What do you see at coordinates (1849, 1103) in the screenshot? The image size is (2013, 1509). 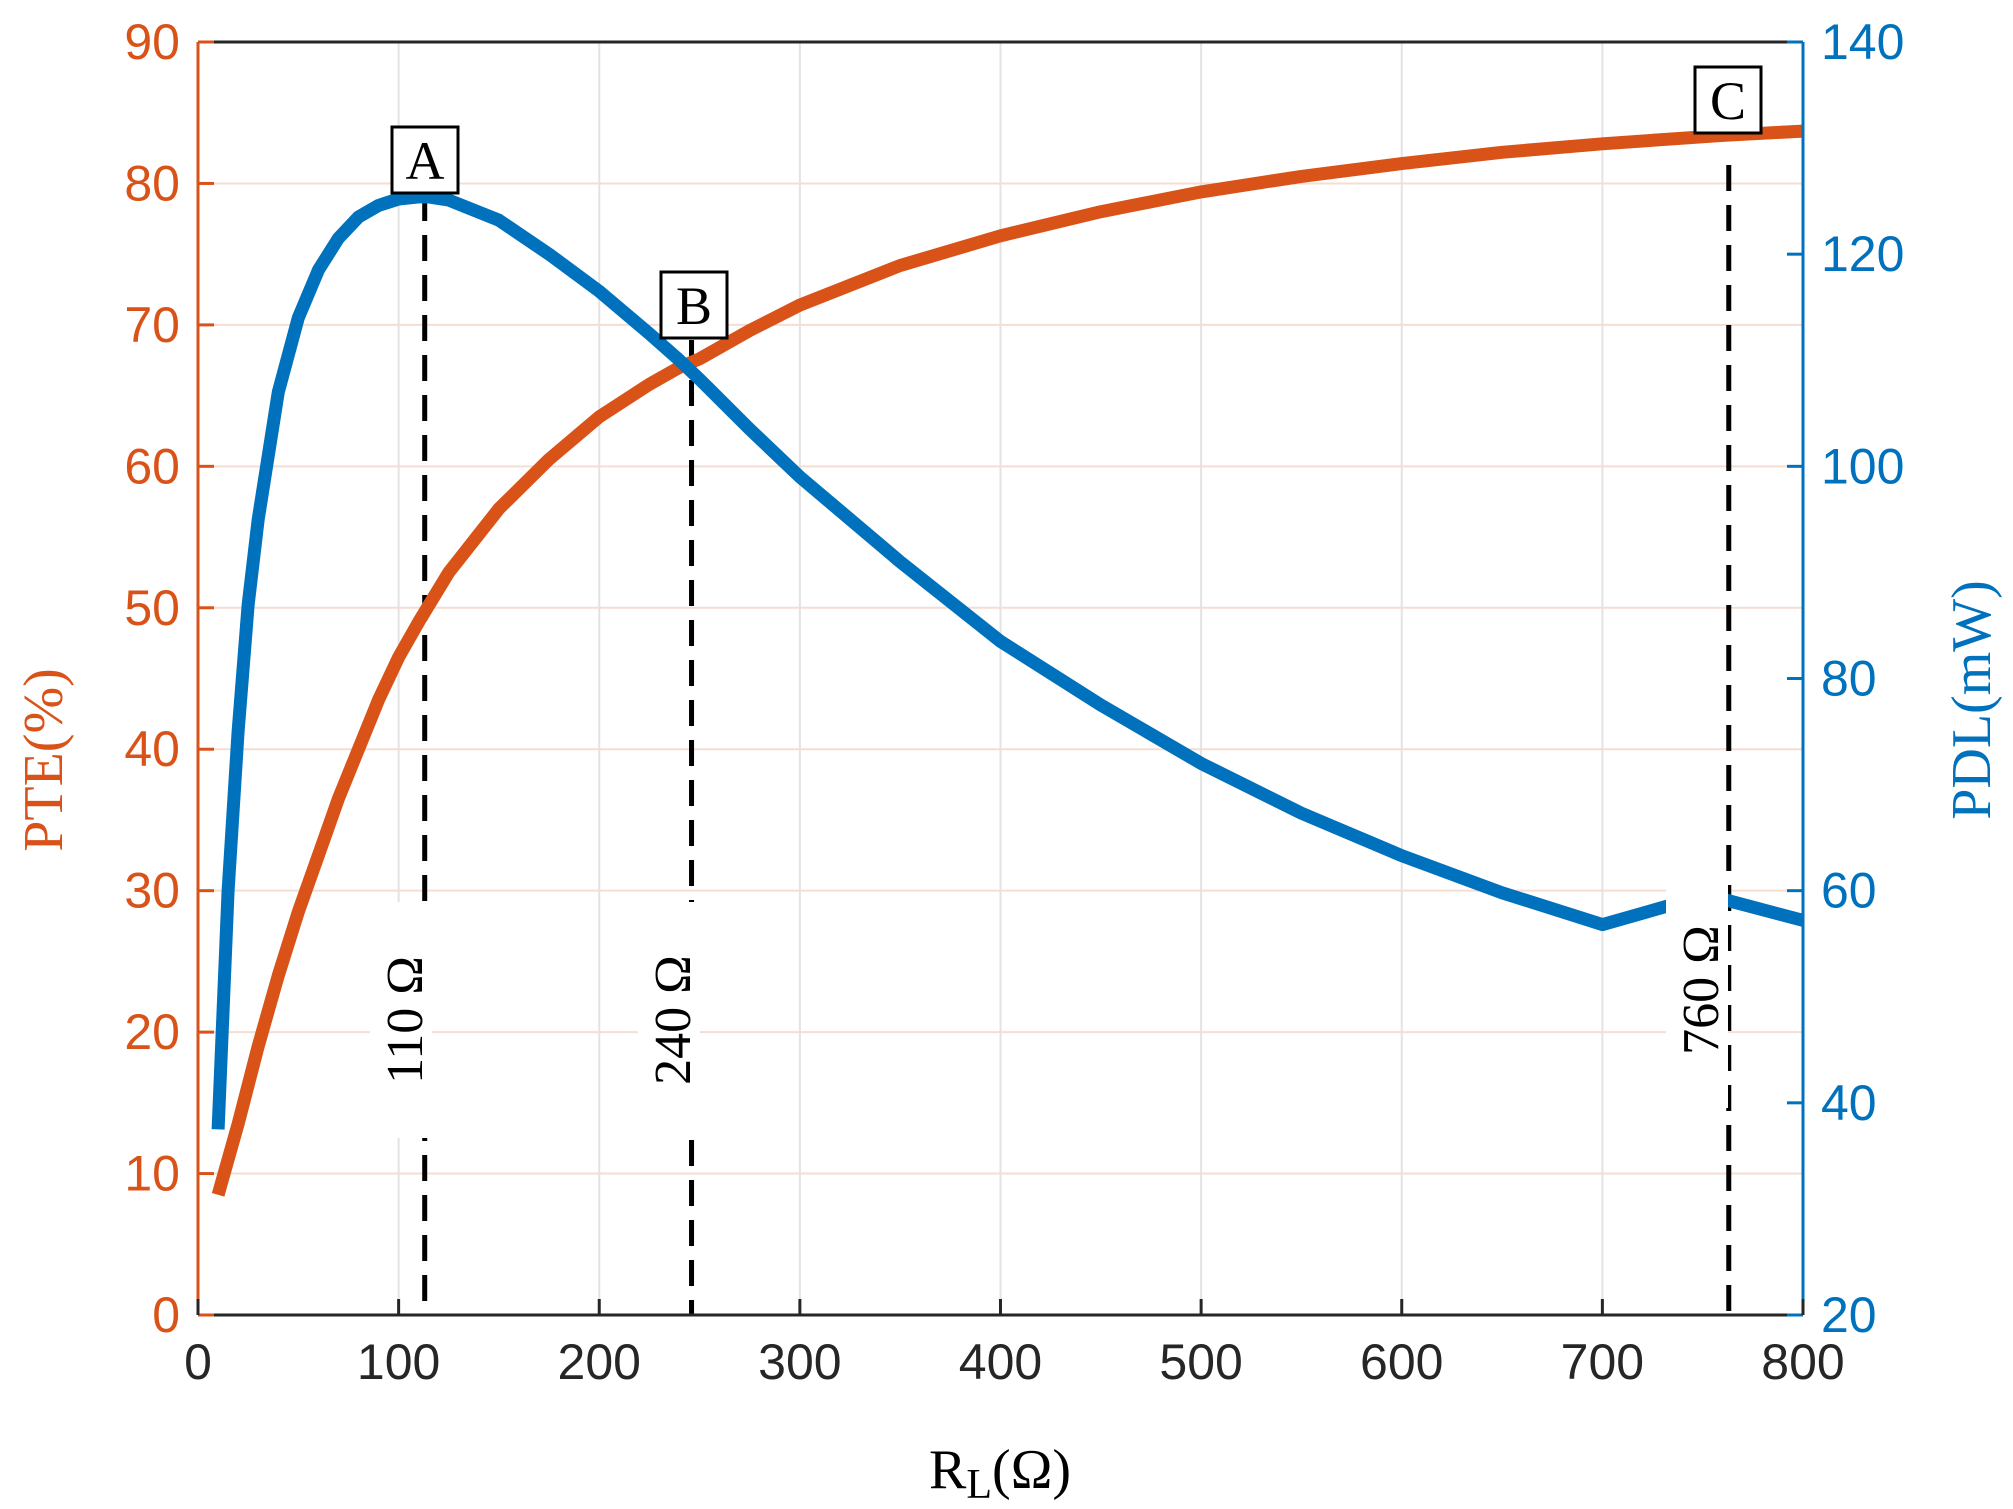 I see `y-right-tick-label: 40` at bounding box center [1849, 1103].